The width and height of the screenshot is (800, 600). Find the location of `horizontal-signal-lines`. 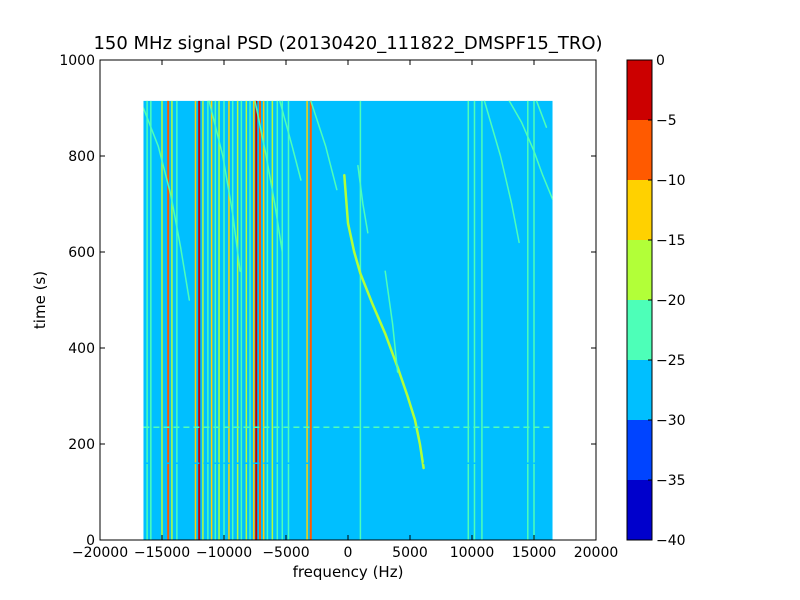

horizontal-signal-lines is located at coordinates (348, 445).